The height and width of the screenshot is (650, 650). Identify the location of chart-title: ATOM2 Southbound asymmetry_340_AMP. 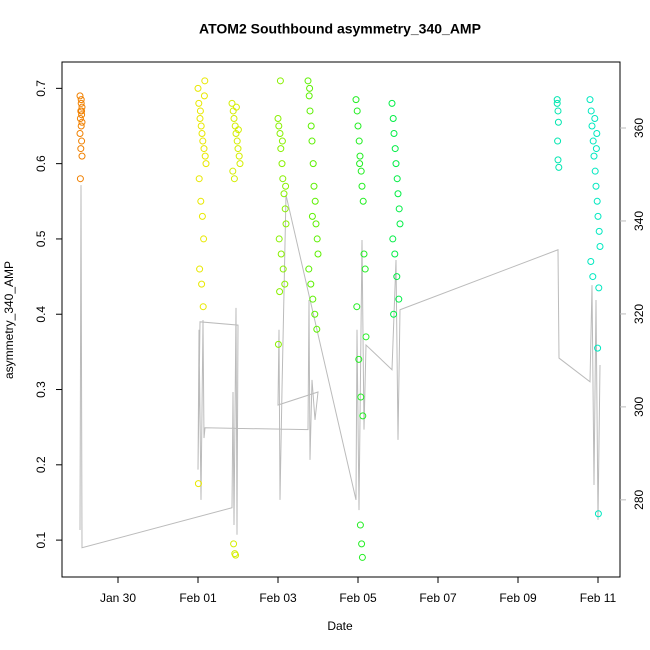
(340, 29).